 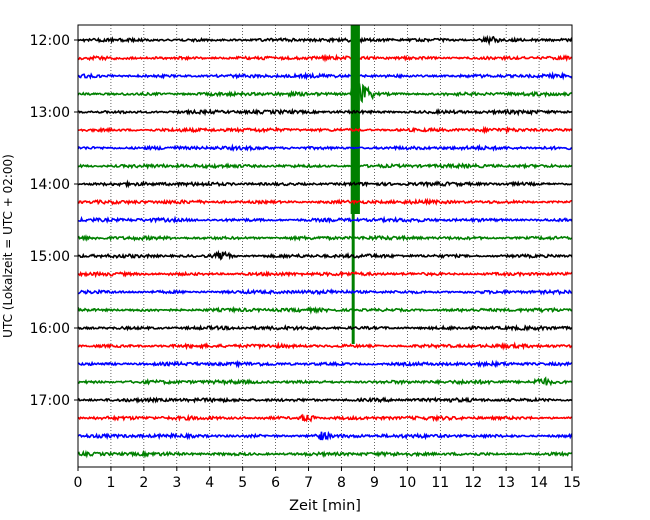 I want to click on y-axis-ticks: 12:00 13:00 14:00 15:00 16:00 17:00, so click(x=54, y=221).